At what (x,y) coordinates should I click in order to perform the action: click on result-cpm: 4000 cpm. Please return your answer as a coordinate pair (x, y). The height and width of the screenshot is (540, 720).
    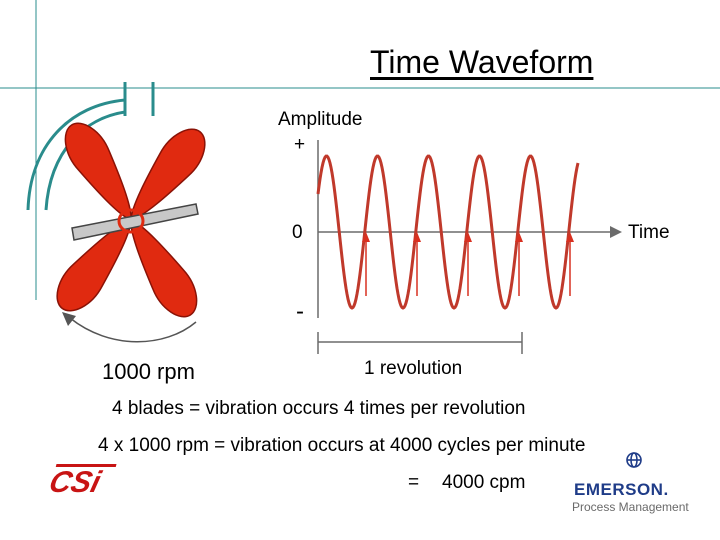
    Looking at the image, I should click on (484, 482).